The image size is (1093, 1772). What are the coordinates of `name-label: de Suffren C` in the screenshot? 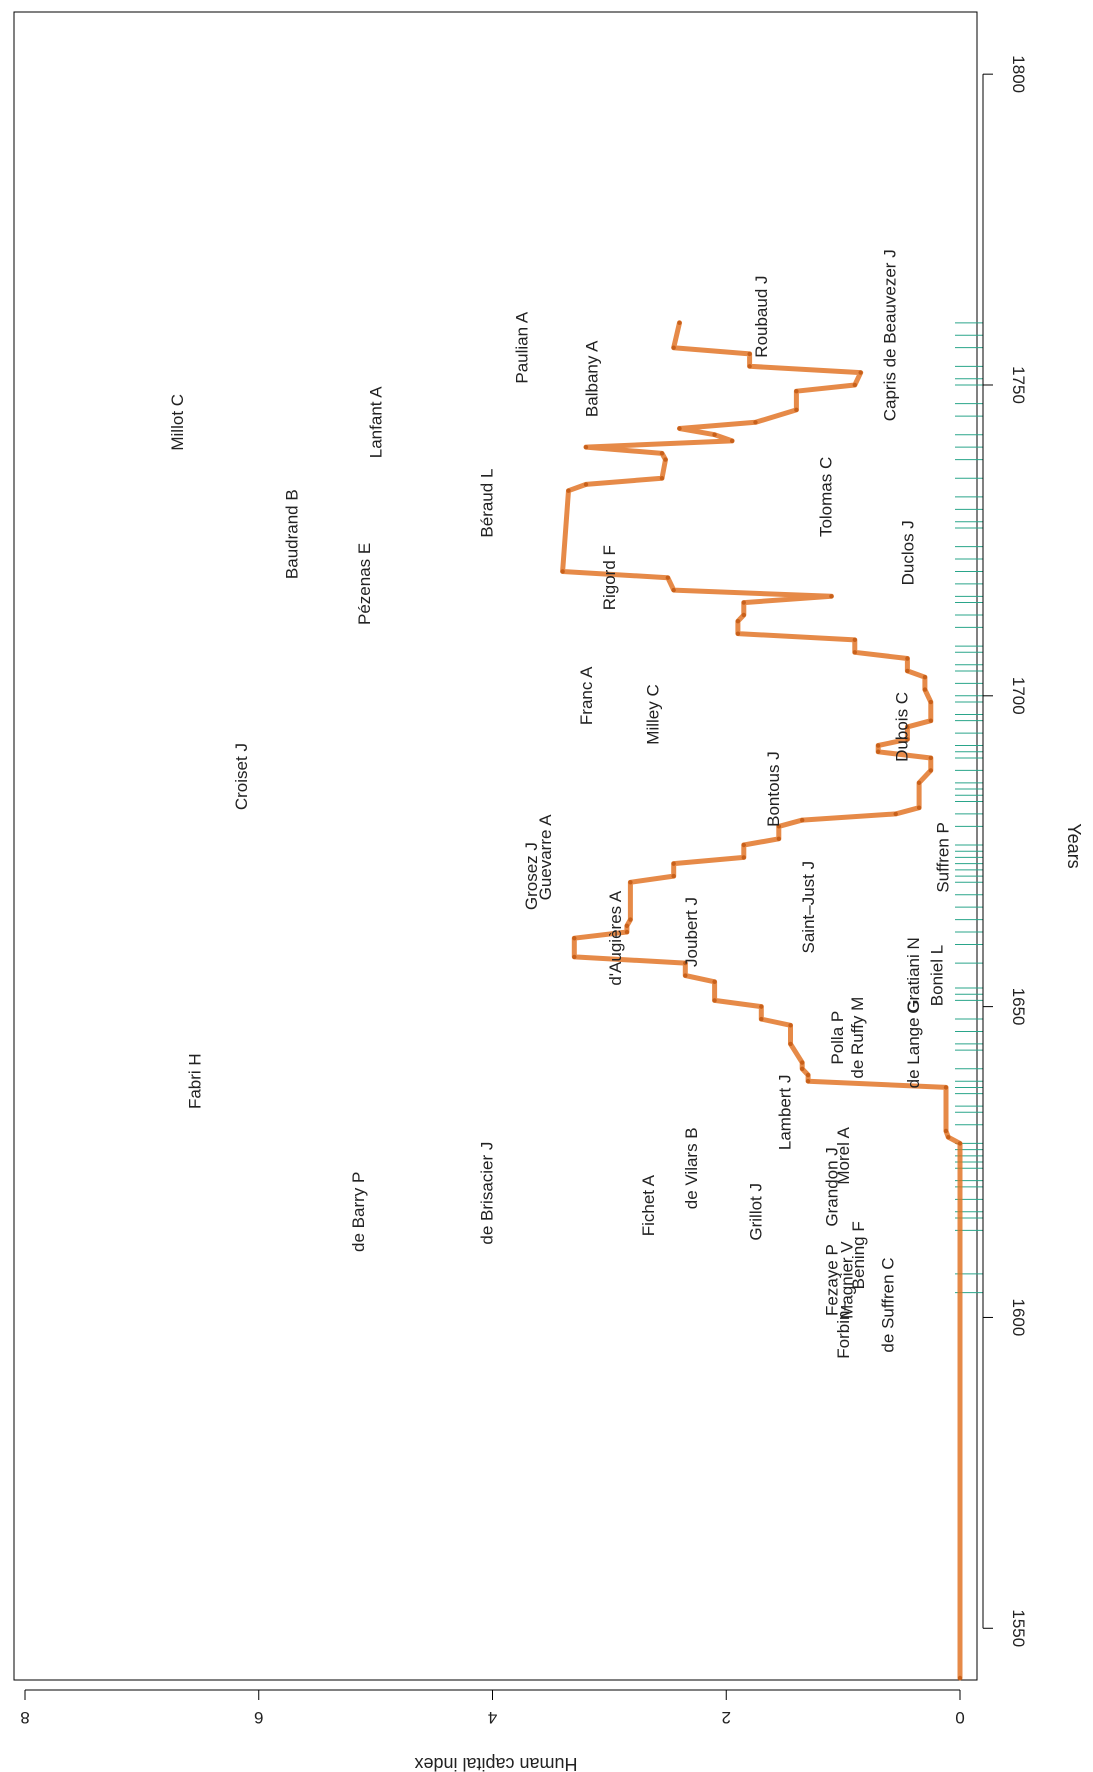 It's located at (887, 1304).